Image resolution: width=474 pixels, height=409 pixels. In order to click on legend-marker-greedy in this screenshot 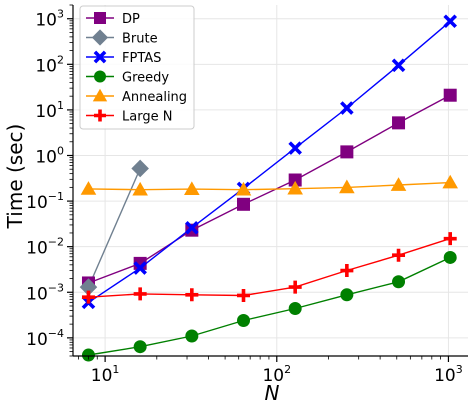, I will do `click(100, 76)`.